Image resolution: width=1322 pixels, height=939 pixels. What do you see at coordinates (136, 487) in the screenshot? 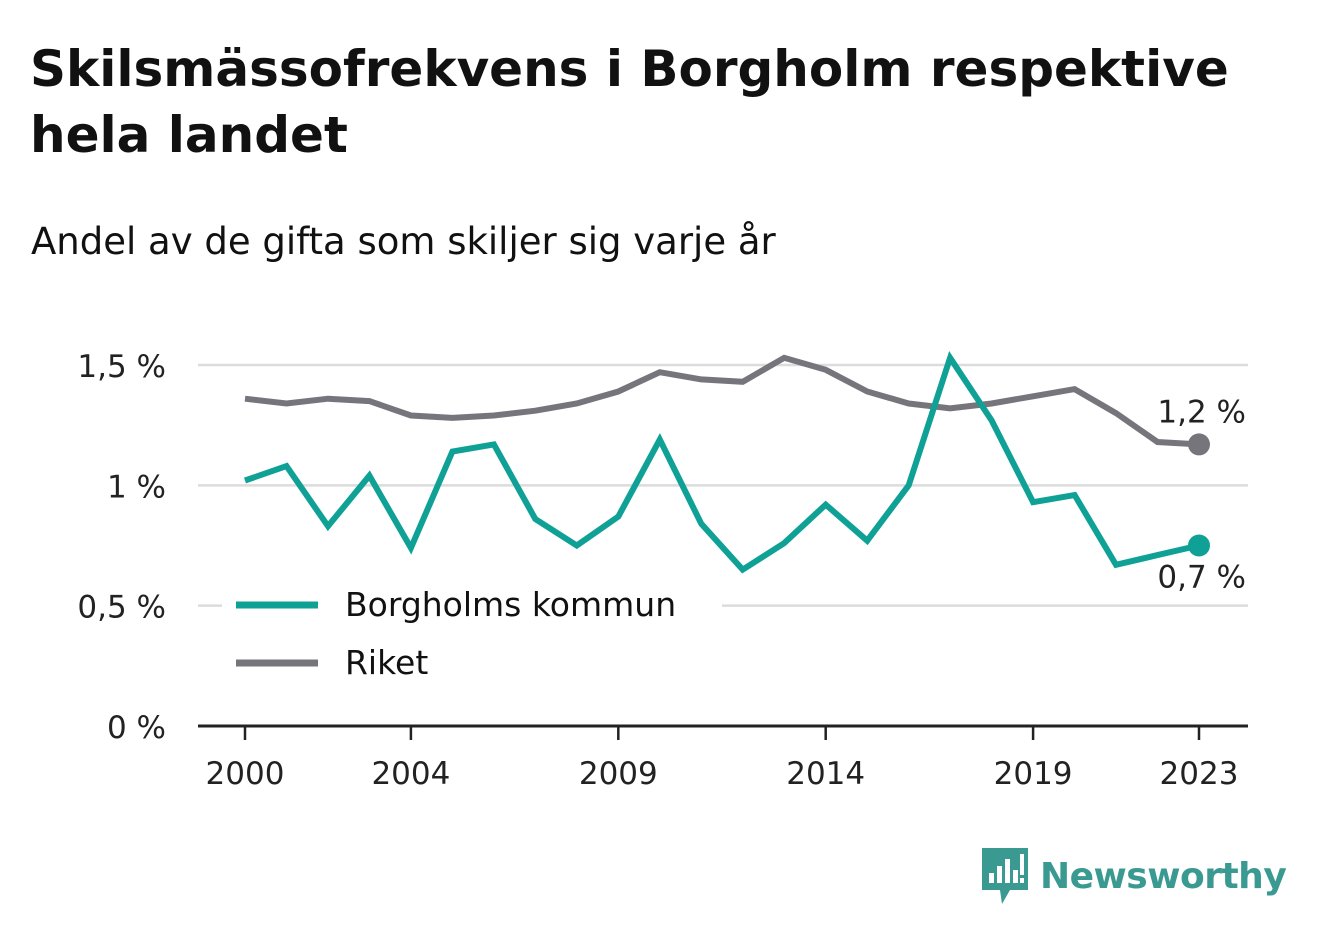
I see `y-tick-label: 1 %` at bounding box center [136, 487].